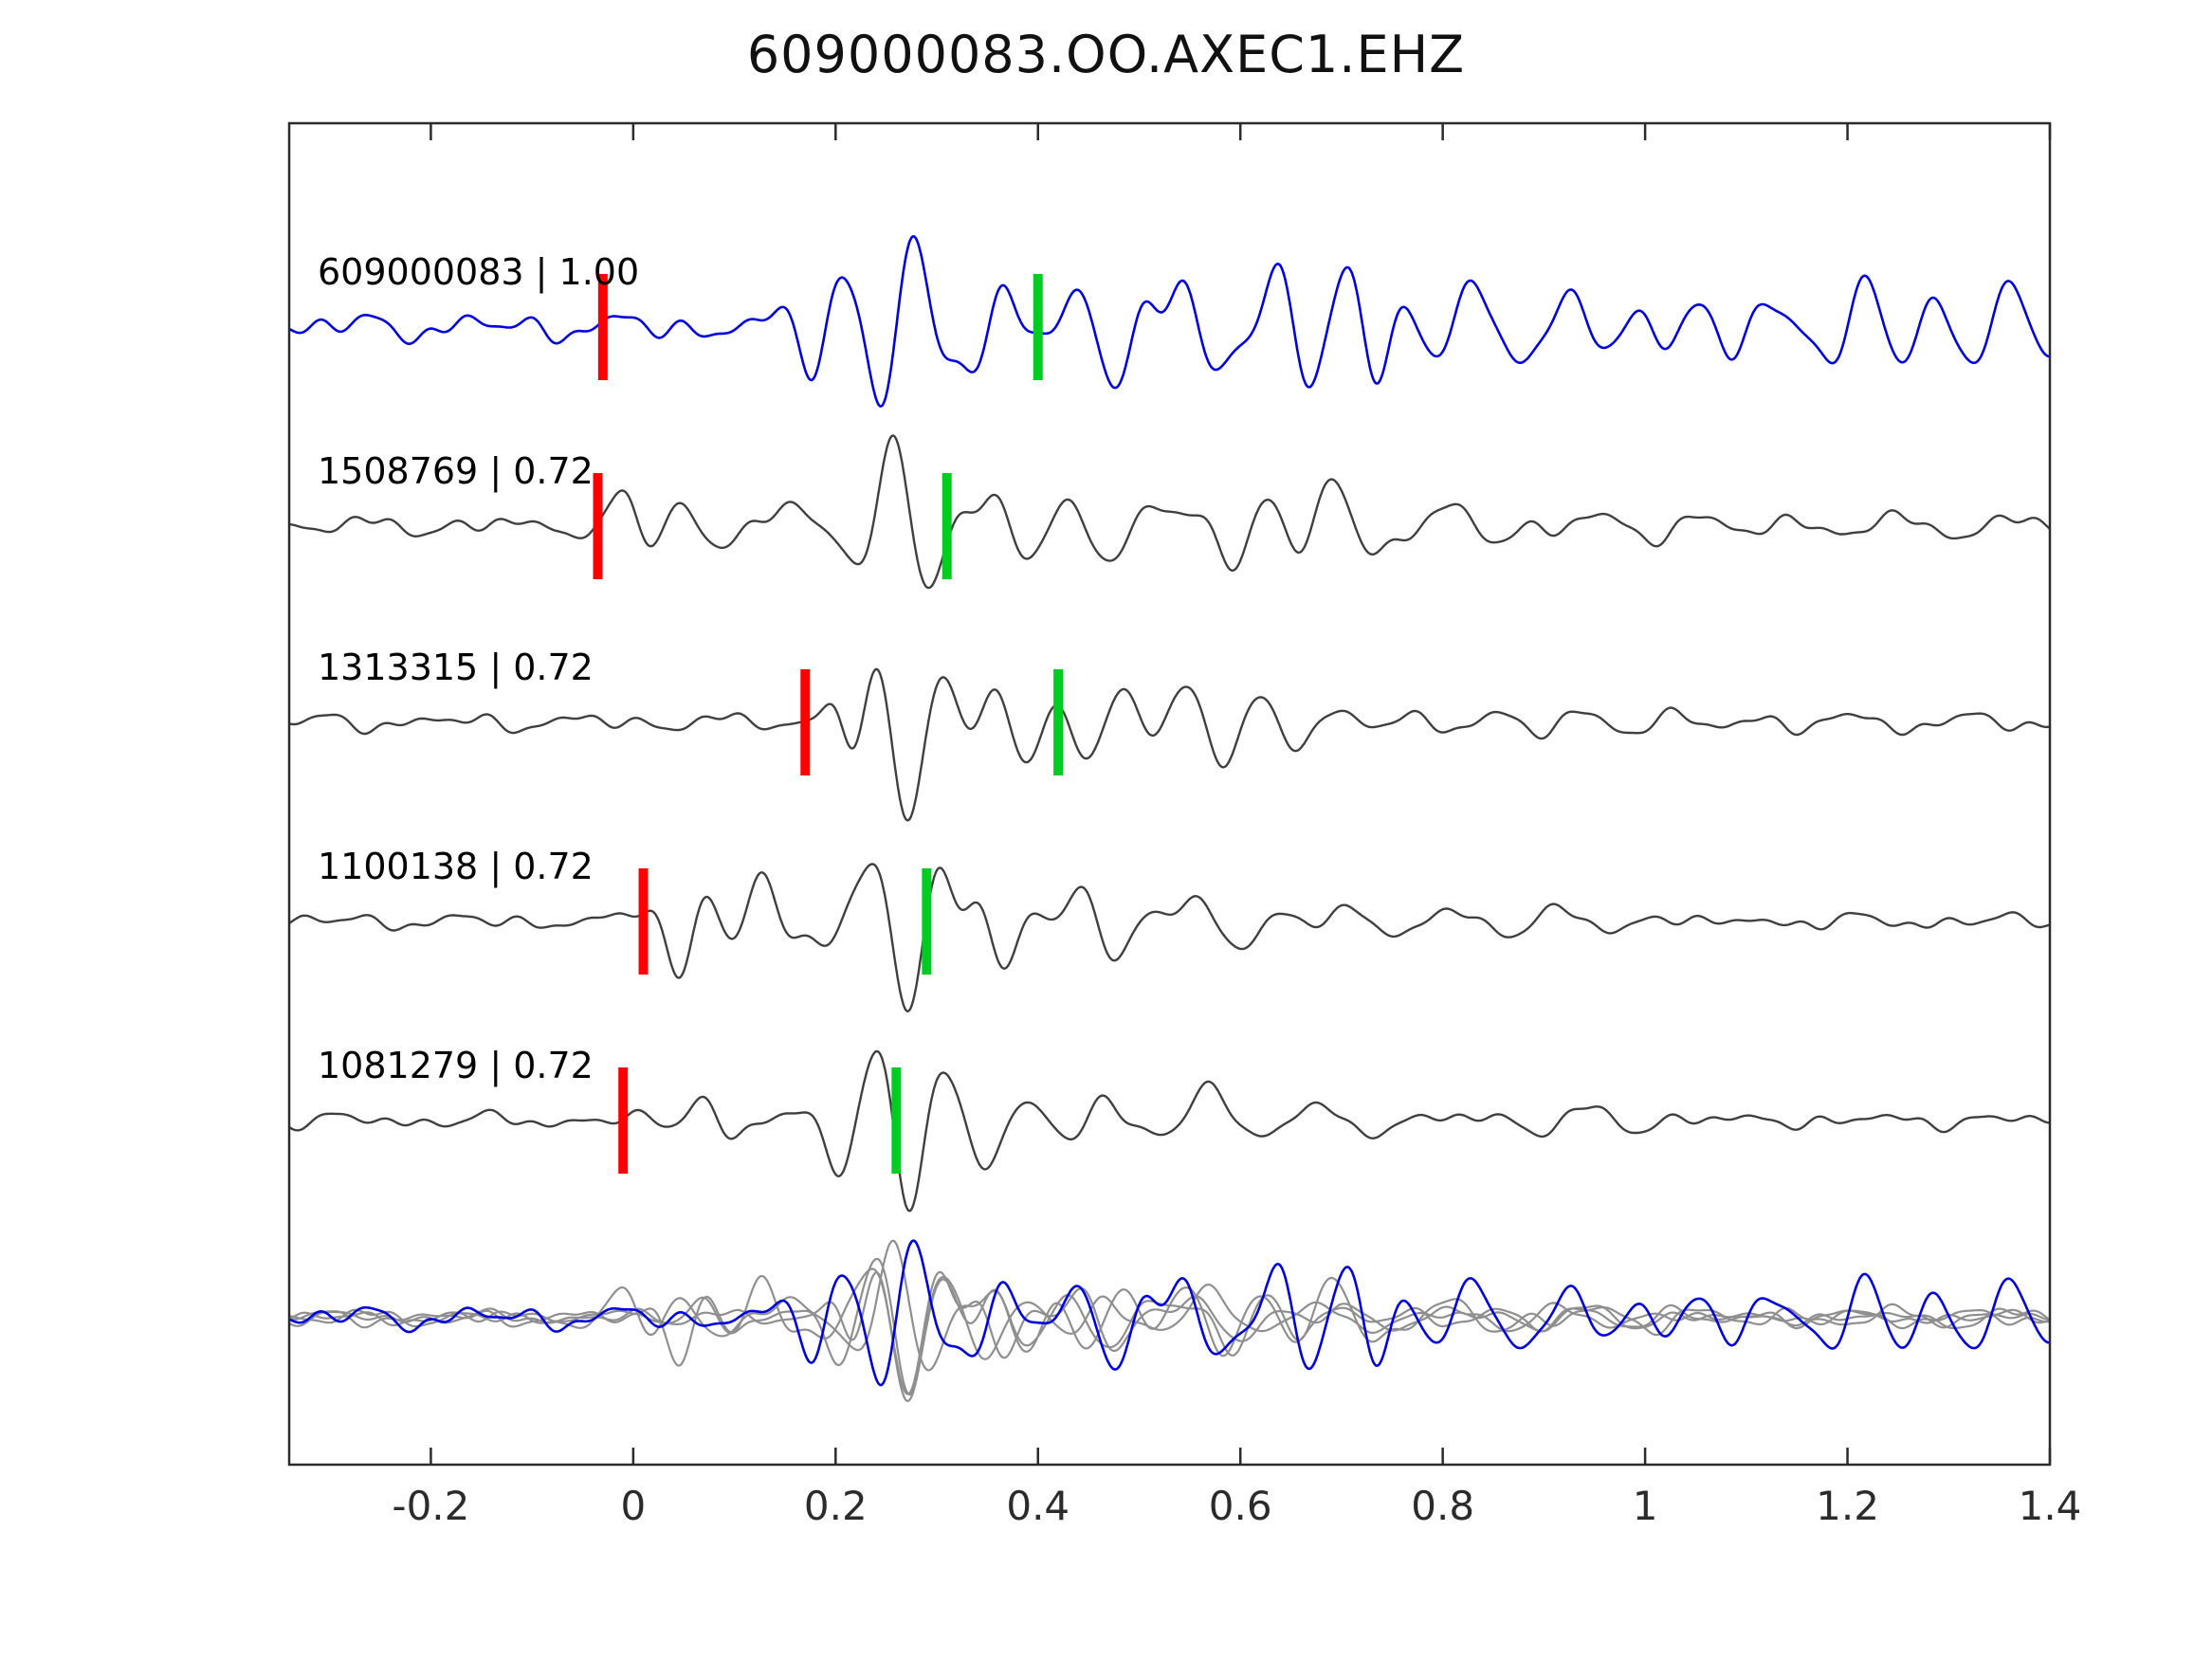  I want to click on x-tick-label: 0.4, so click(1037, 1506).